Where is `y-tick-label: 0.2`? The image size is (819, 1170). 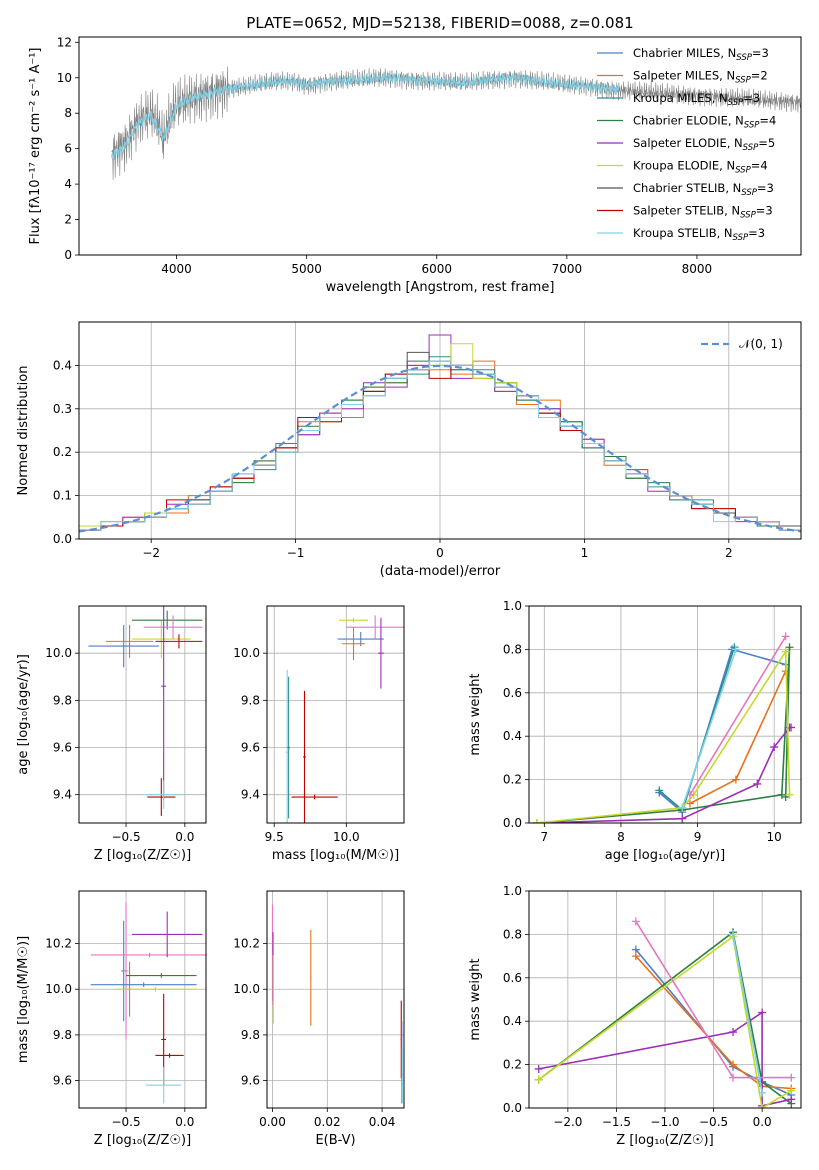 y-tick-label: 0.2 is located at coordinates (512, 1065).